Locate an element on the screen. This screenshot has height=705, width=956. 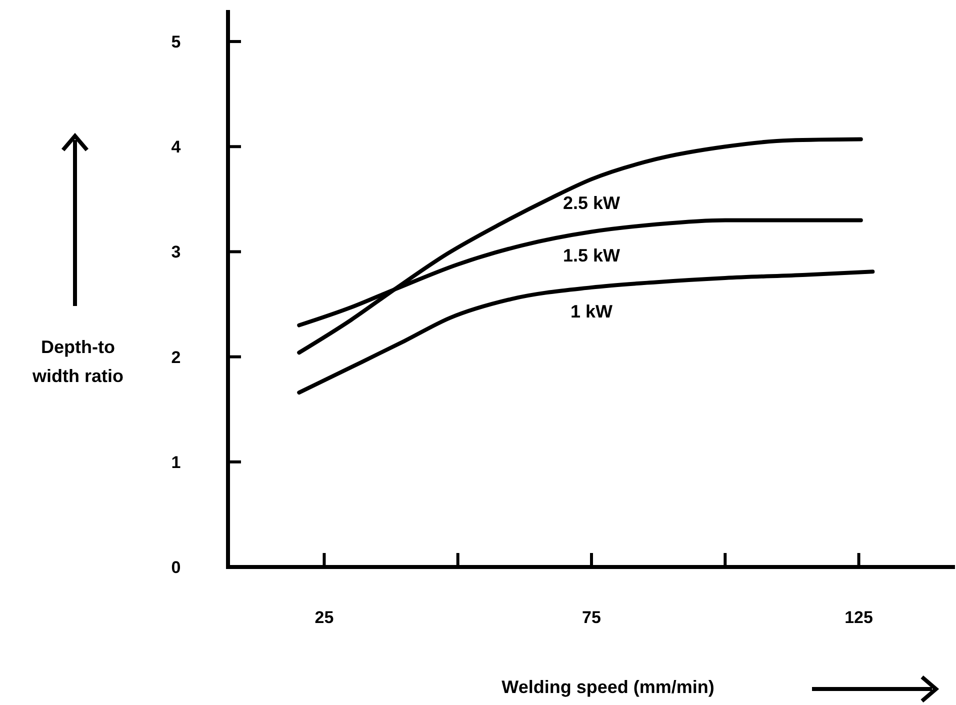
x-tick-label: 25 is located at coordinates (324, 617).